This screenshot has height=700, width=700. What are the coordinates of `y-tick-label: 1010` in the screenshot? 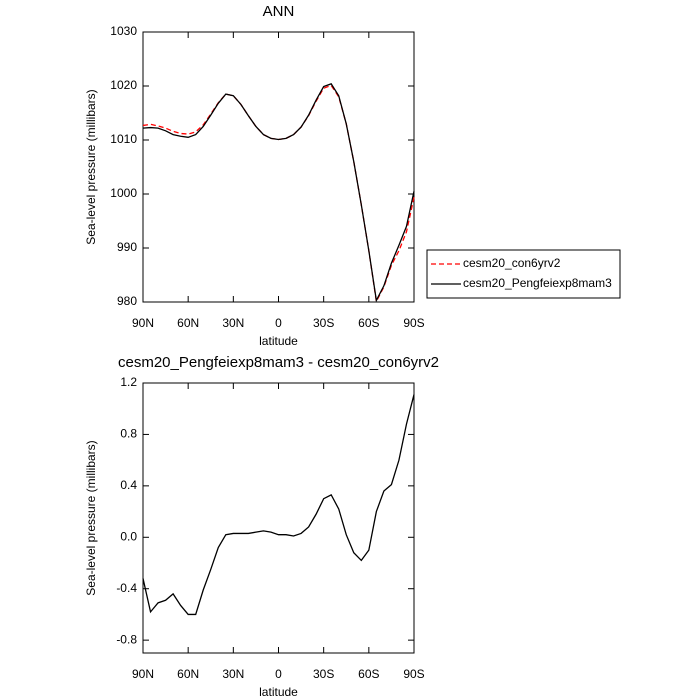 It's located at (123, 139).